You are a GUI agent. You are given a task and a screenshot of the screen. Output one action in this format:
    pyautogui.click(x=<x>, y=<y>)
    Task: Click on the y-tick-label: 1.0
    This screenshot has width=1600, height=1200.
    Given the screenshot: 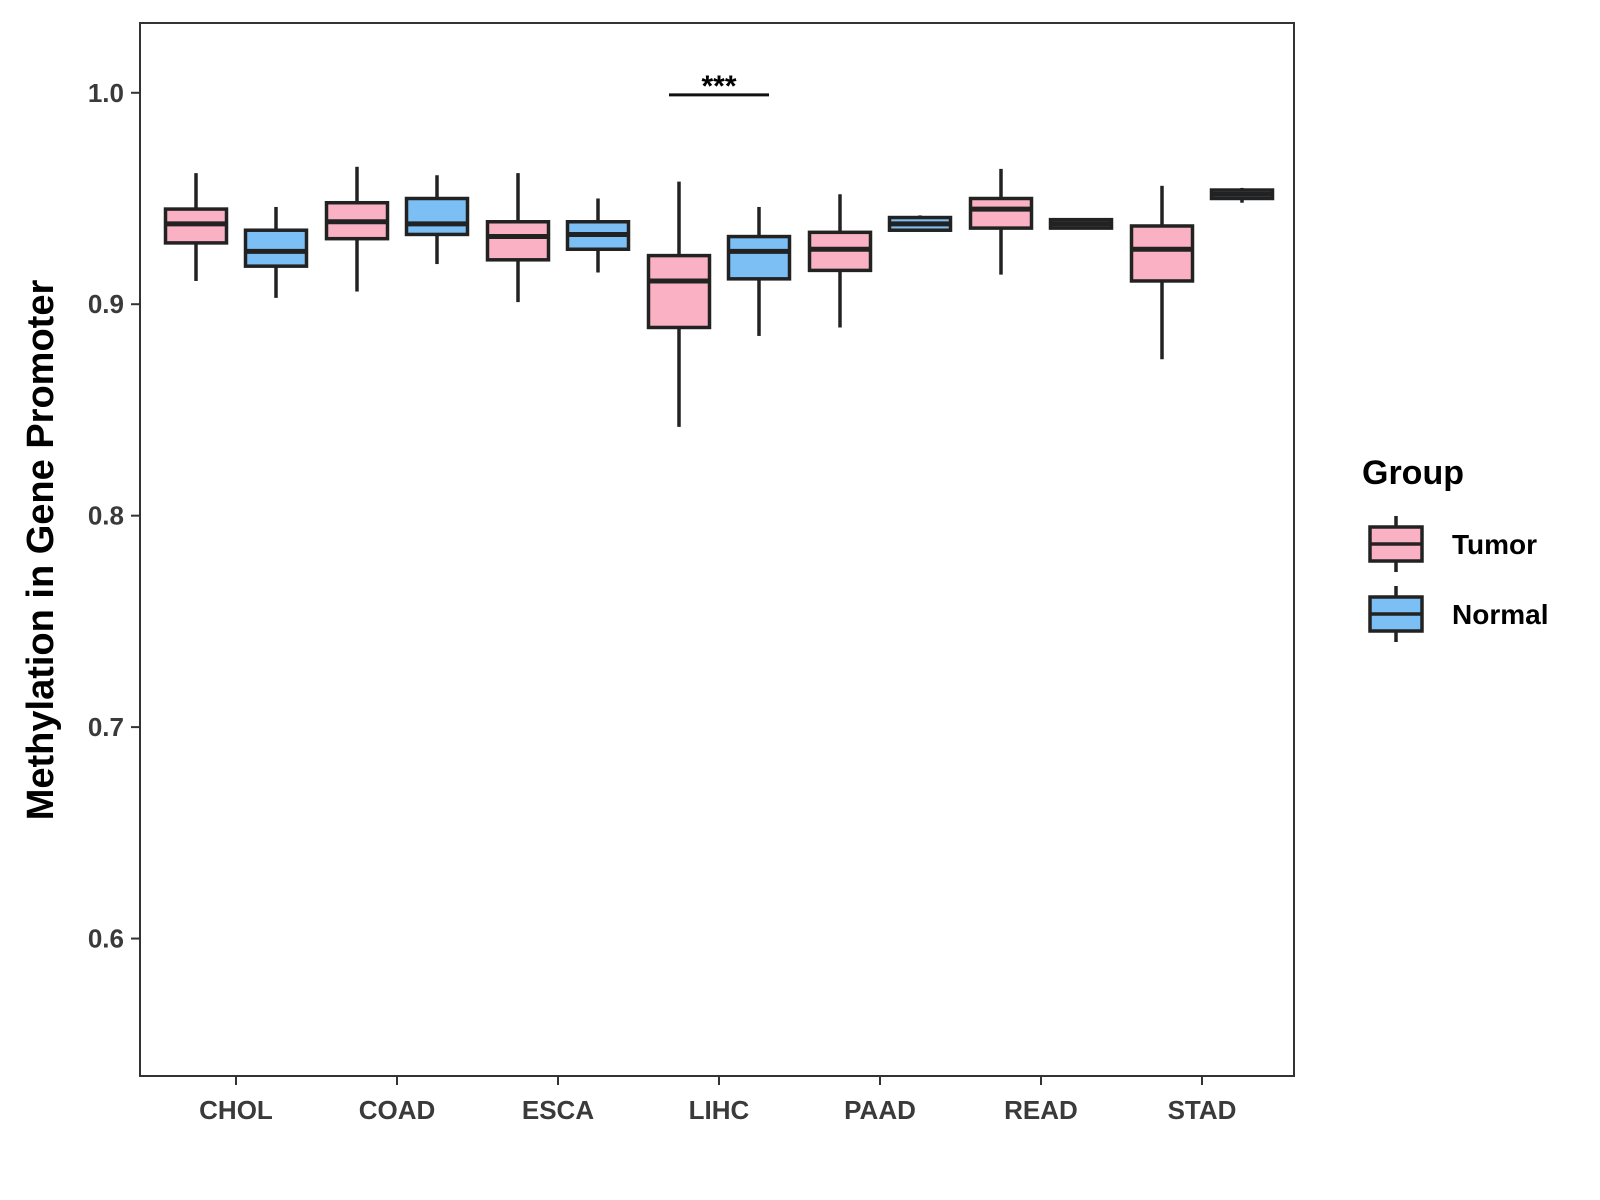 What is the action you would take?
    pyautogui.click(x=106, y=93)
    